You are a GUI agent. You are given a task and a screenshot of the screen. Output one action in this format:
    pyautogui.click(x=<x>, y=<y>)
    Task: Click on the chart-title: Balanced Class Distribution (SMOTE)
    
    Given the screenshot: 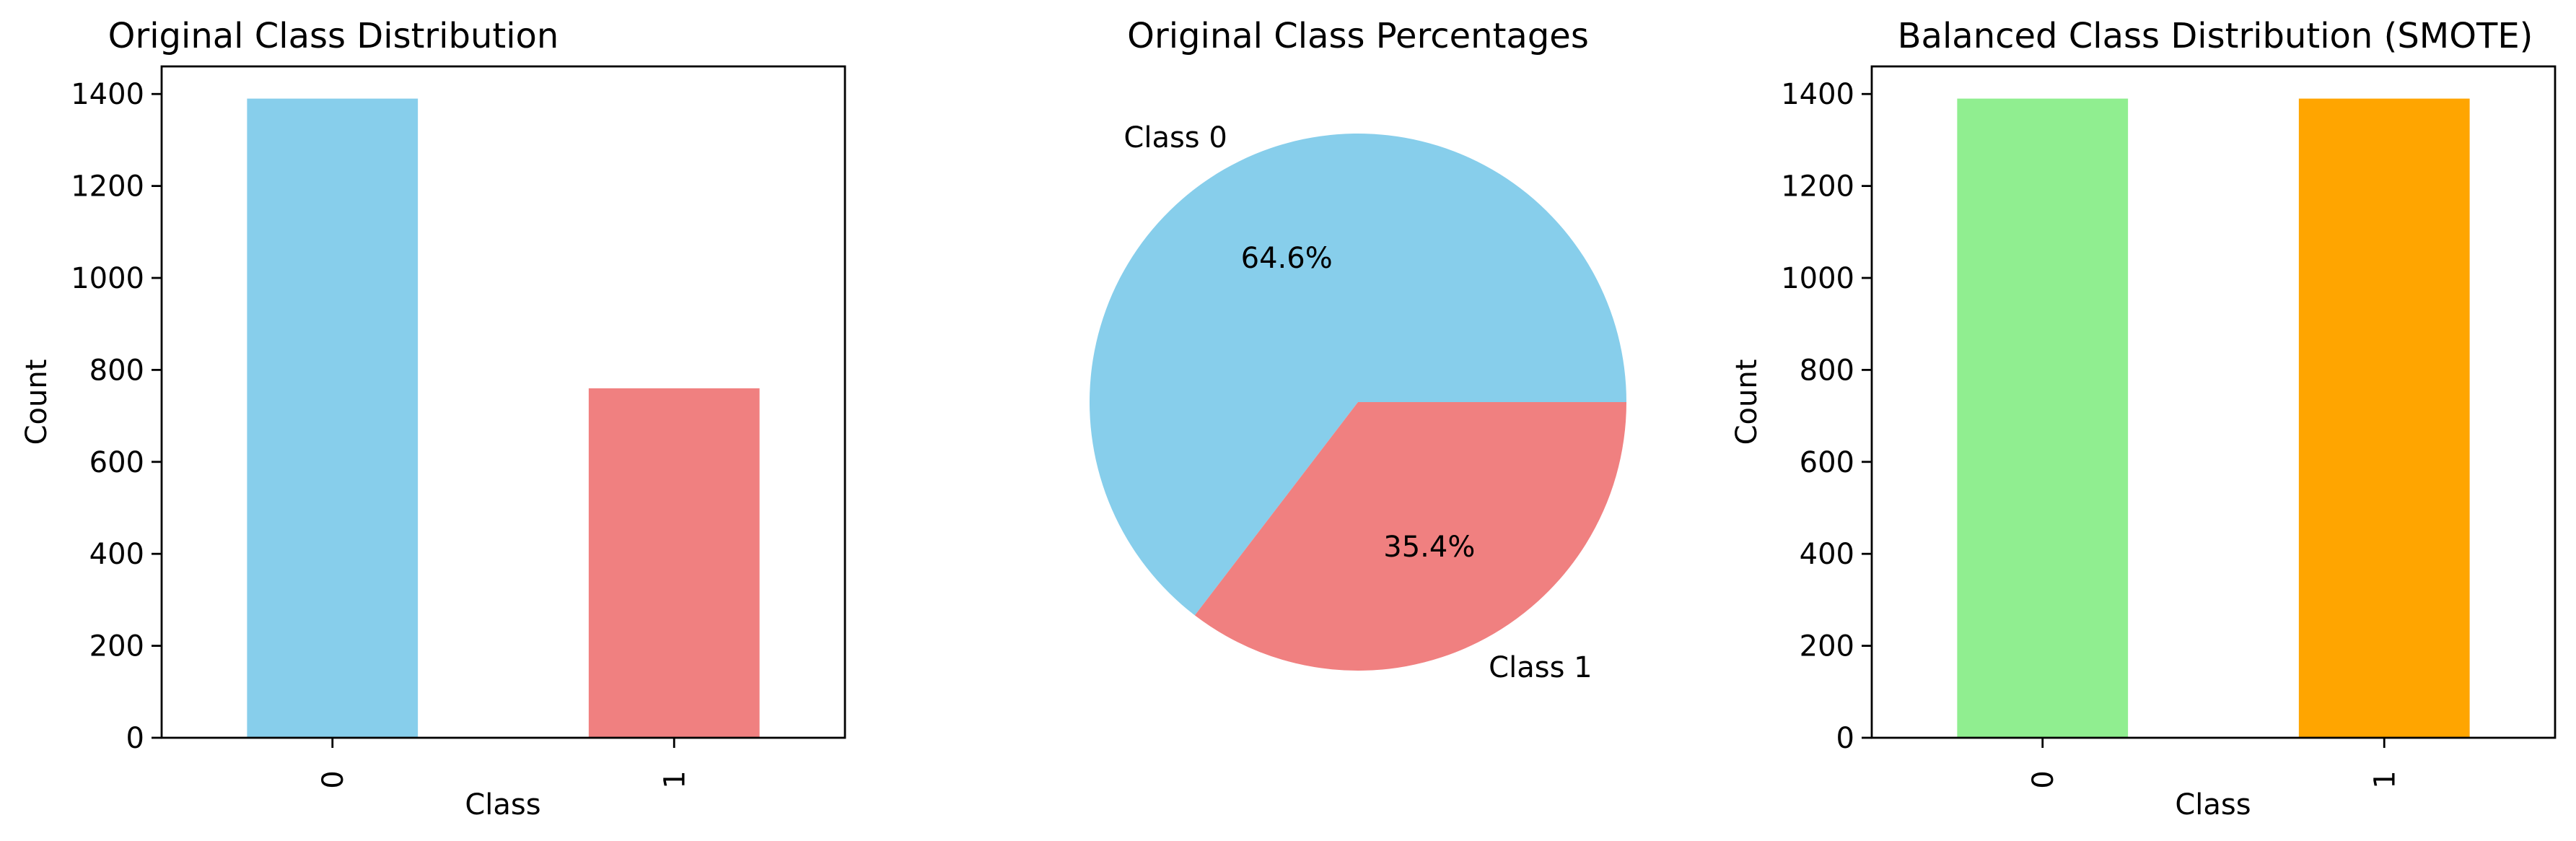 What is the action you would take?
    pyautogui.click(x=2215, y=36)
    